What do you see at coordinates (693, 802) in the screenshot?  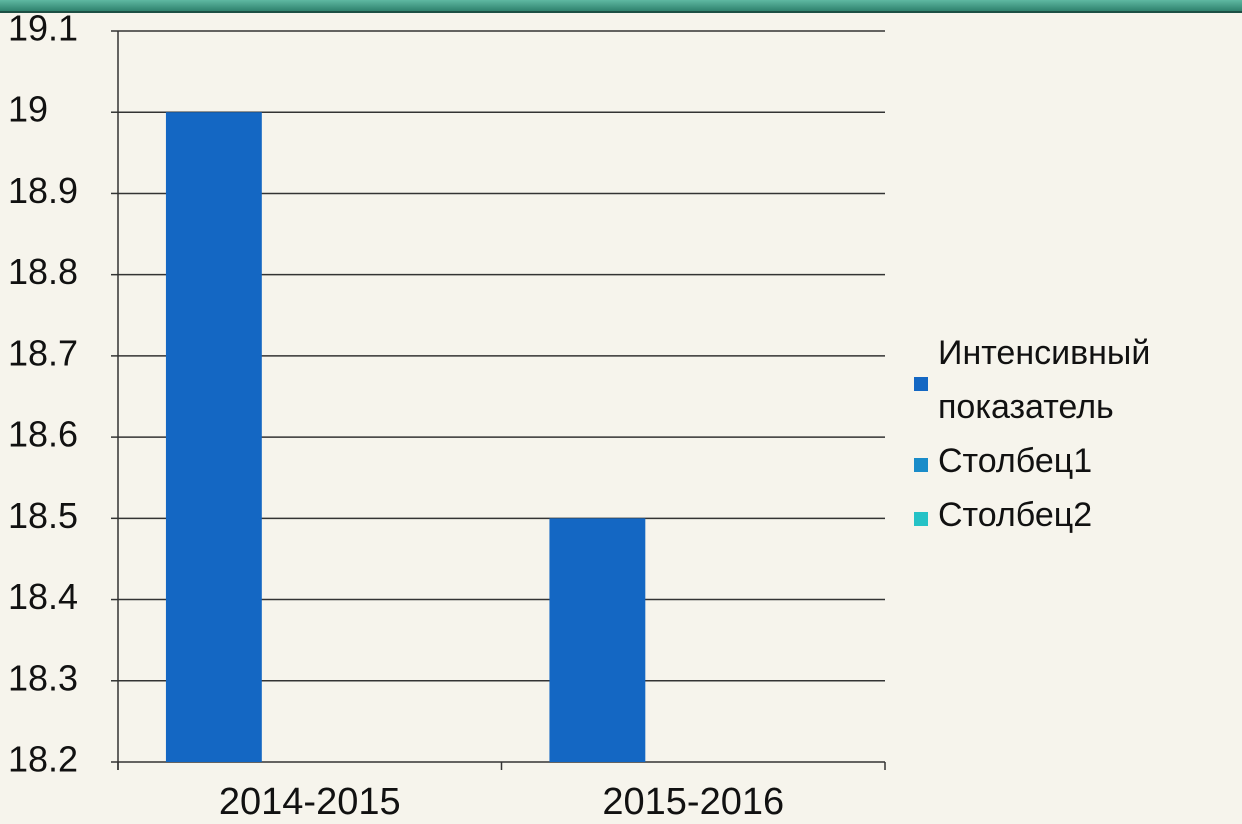 I see `x-tick-label: 2015-2016` at bounding box center [693, 802].